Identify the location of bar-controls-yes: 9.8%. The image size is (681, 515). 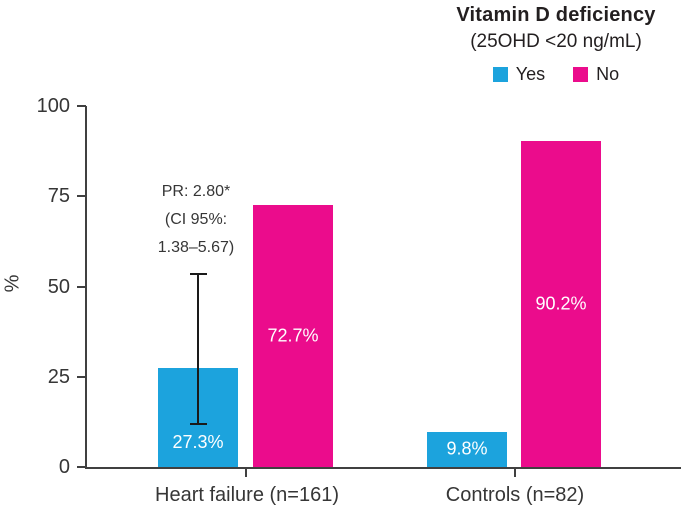
(467, 449).